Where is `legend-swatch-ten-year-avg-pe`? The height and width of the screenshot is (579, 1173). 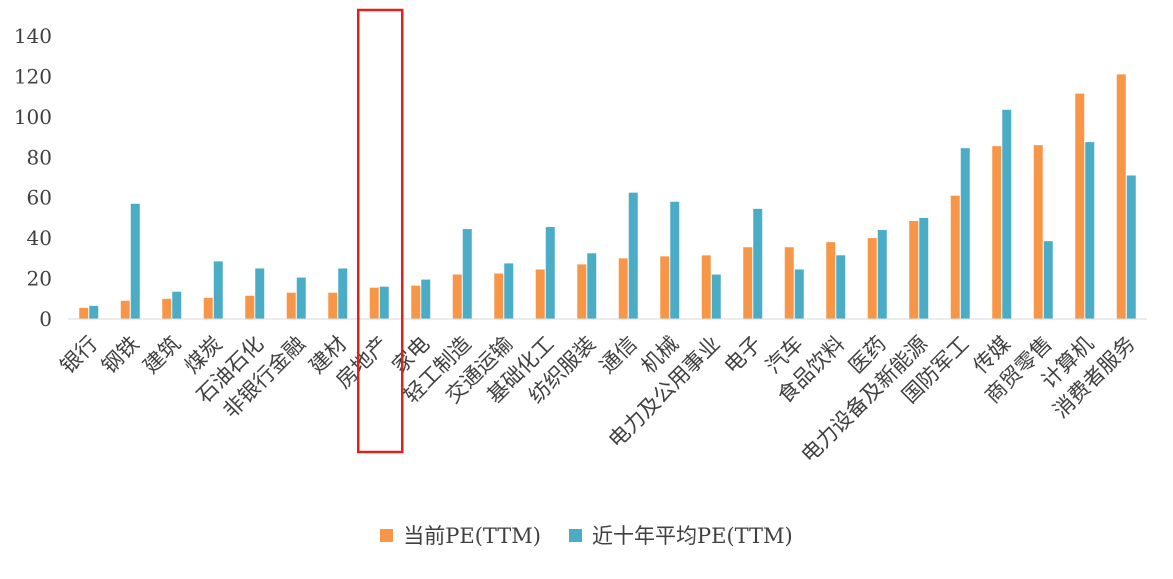
legend-swatch-ten-year-avg-pe is located at coordinates (575, 535).